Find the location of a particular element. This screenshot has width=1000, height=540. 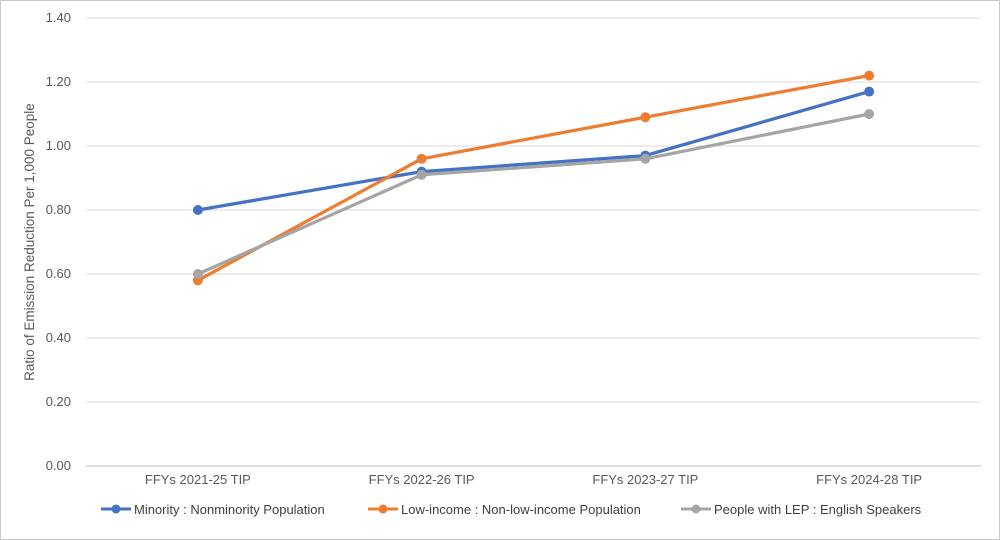

y-tick-label: 0.20 is located at coordinates (58, 401).